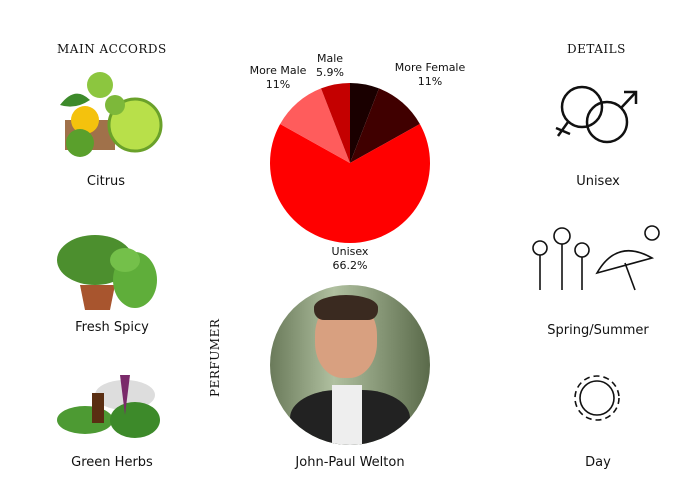 The image size is (700, 500). Describe the element at coordinates (598, 462) in the screenshot. I see `detail-label: Day` at that location.